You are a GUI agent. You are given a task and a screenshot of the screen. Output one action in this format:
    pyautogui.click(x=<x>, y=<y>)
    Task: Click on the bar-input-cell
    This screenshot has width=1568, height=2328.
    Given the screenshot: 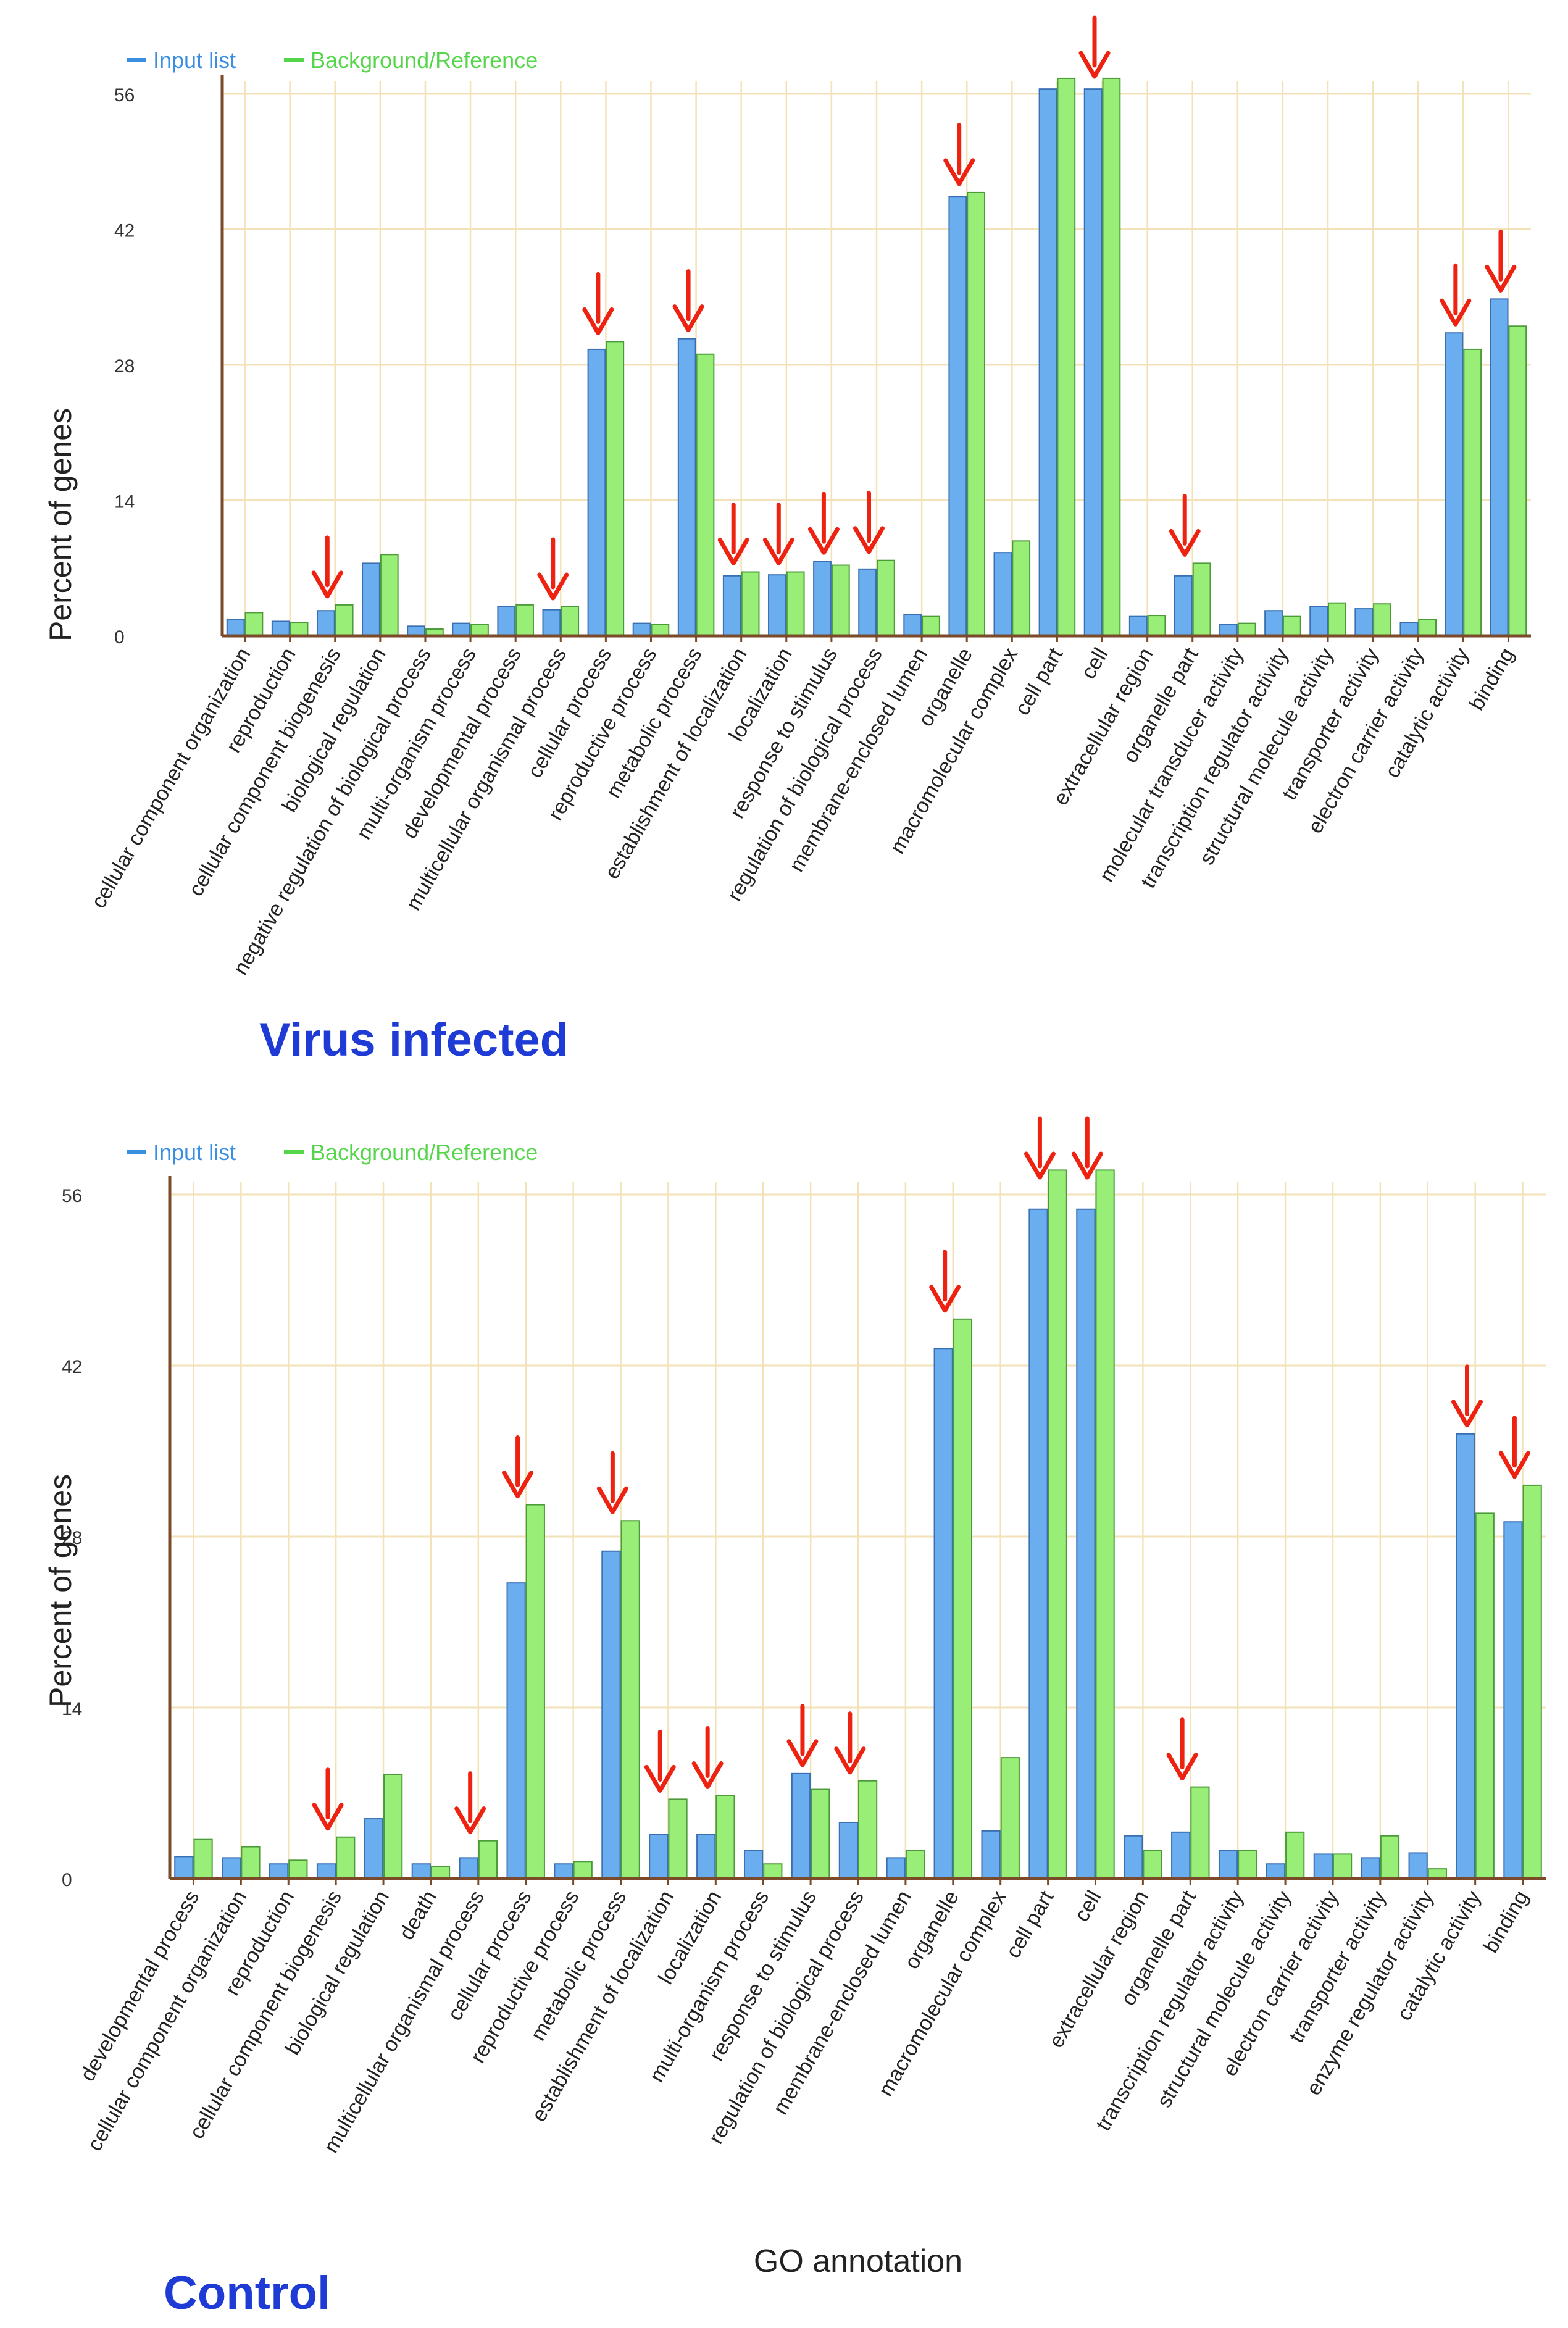 What is the action you would take?
    pyautogui.click(x=1093, y=363)
    